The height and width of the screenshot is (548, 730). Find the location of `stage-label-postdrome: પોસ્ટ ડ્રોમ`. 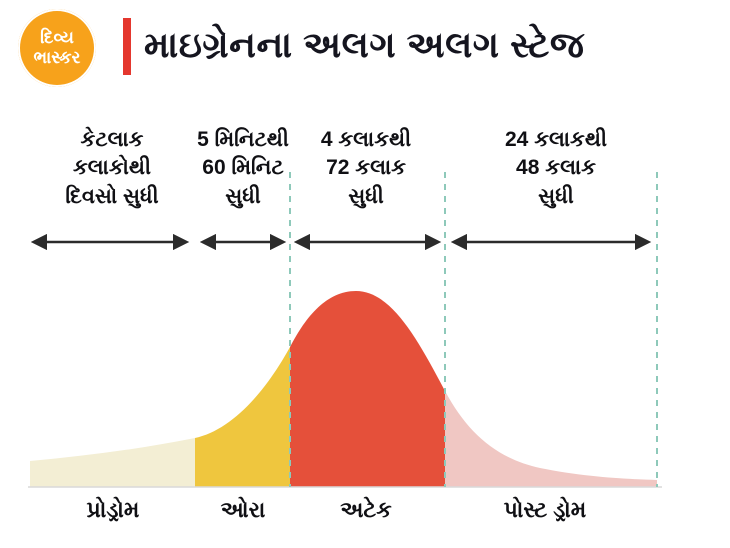

stage-label-postdrome: પોસ્ટ ડ્રોમ is located at coordinates (545, 509).